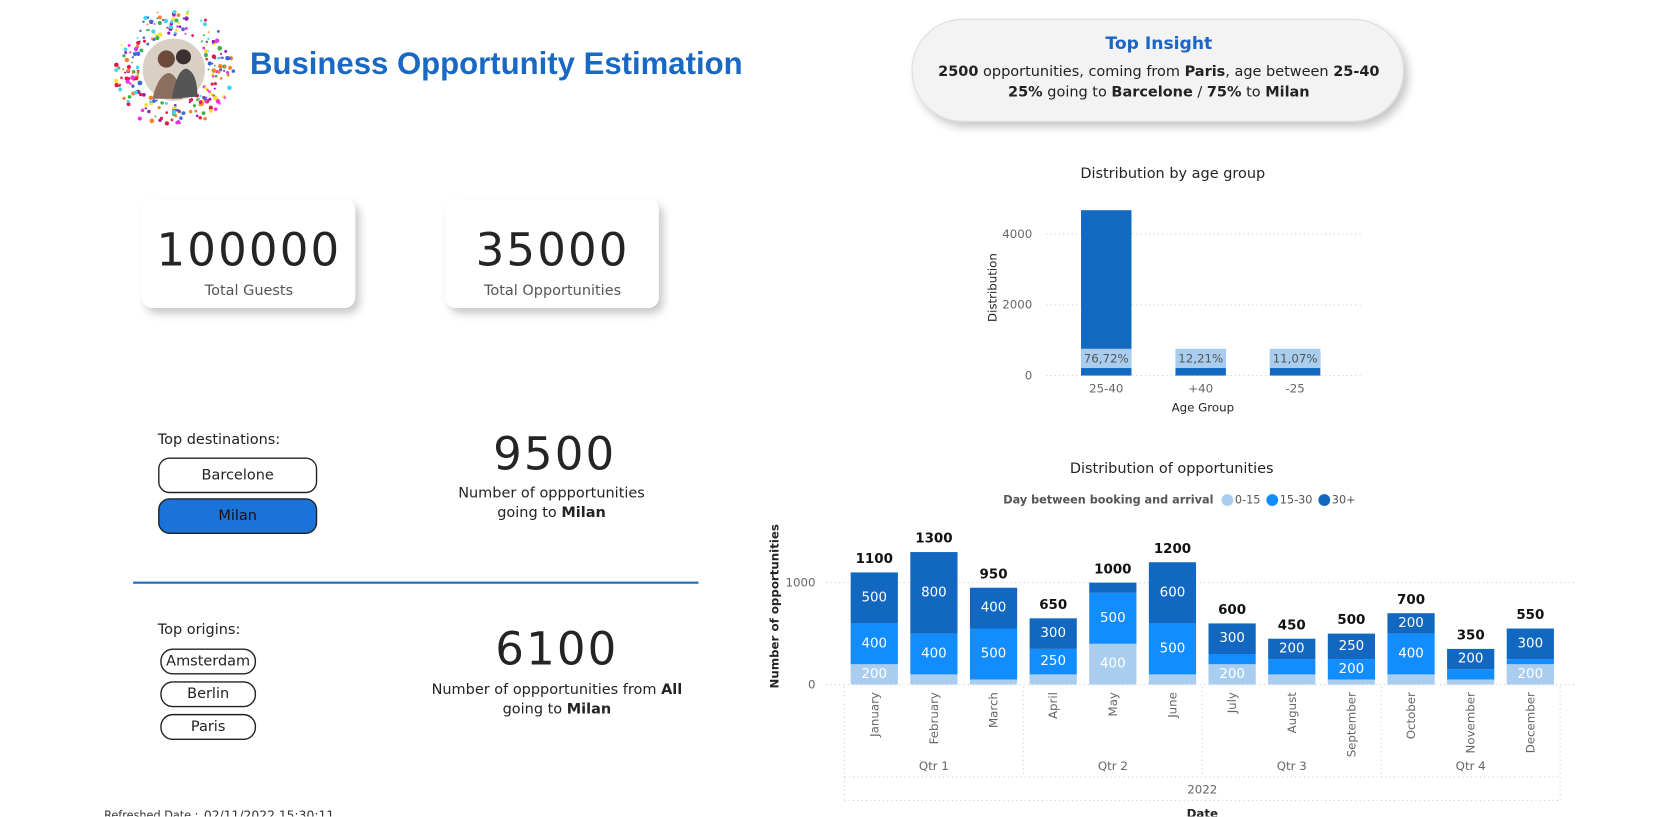 Image resolution: width=1660 pixels, height=817 pixels. Describe the element at coordinates (1351, 724) in the screenshot. I see `x-tick-label: September` at that location.